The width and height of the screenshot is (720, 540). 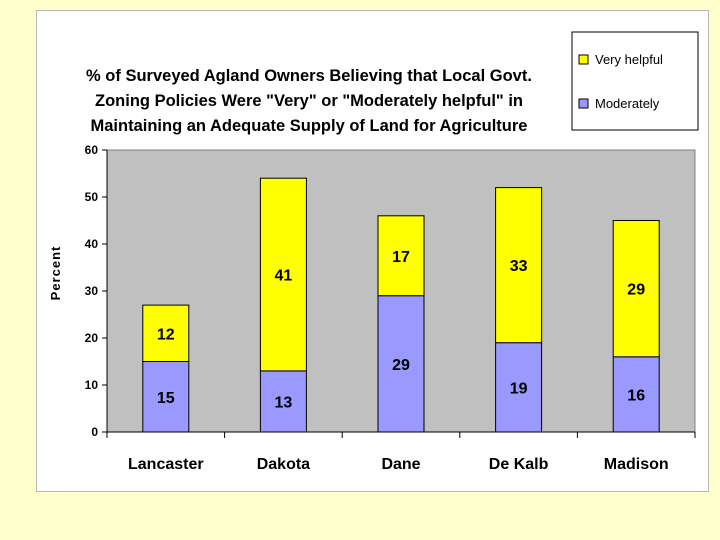 I want to click on data-label-very-helpful: 12, so click(x=166, y=334).